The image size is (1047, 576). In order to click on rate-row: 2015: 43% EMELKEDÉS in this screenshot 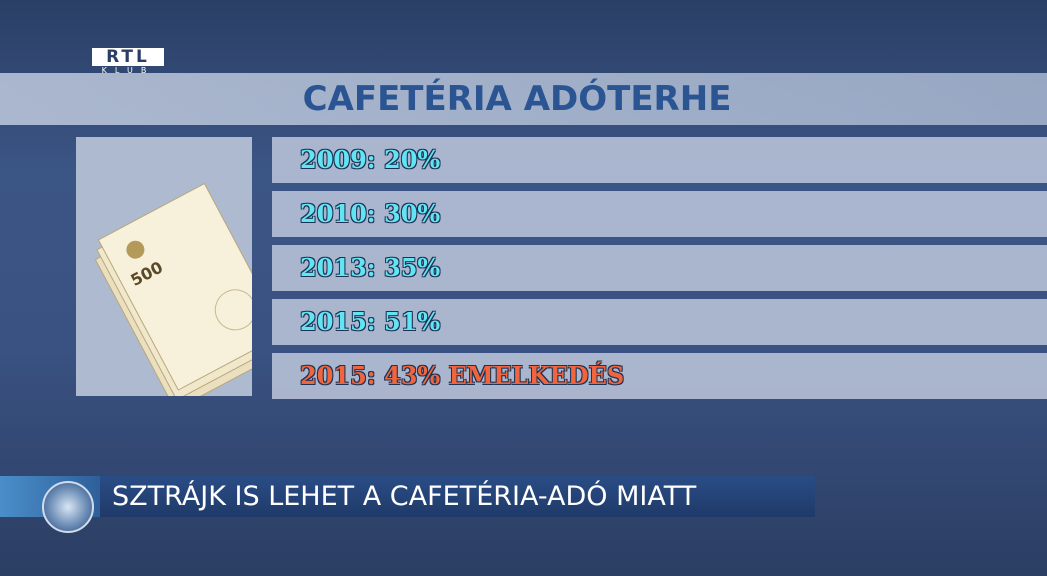, I will do `click(659, 376)`.